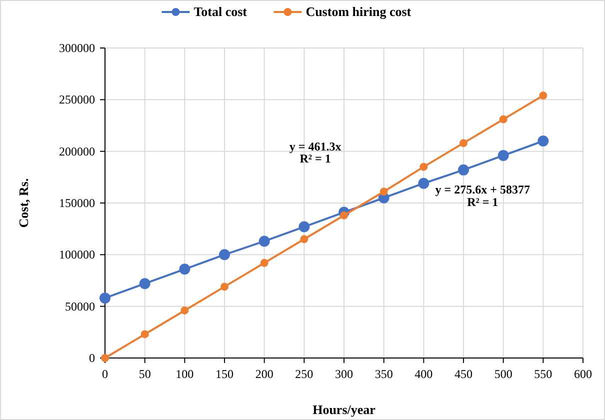 This screenshot has width=605, height=420. I want to click on y-axis-title: Cost, Rs., so click(23, 203).